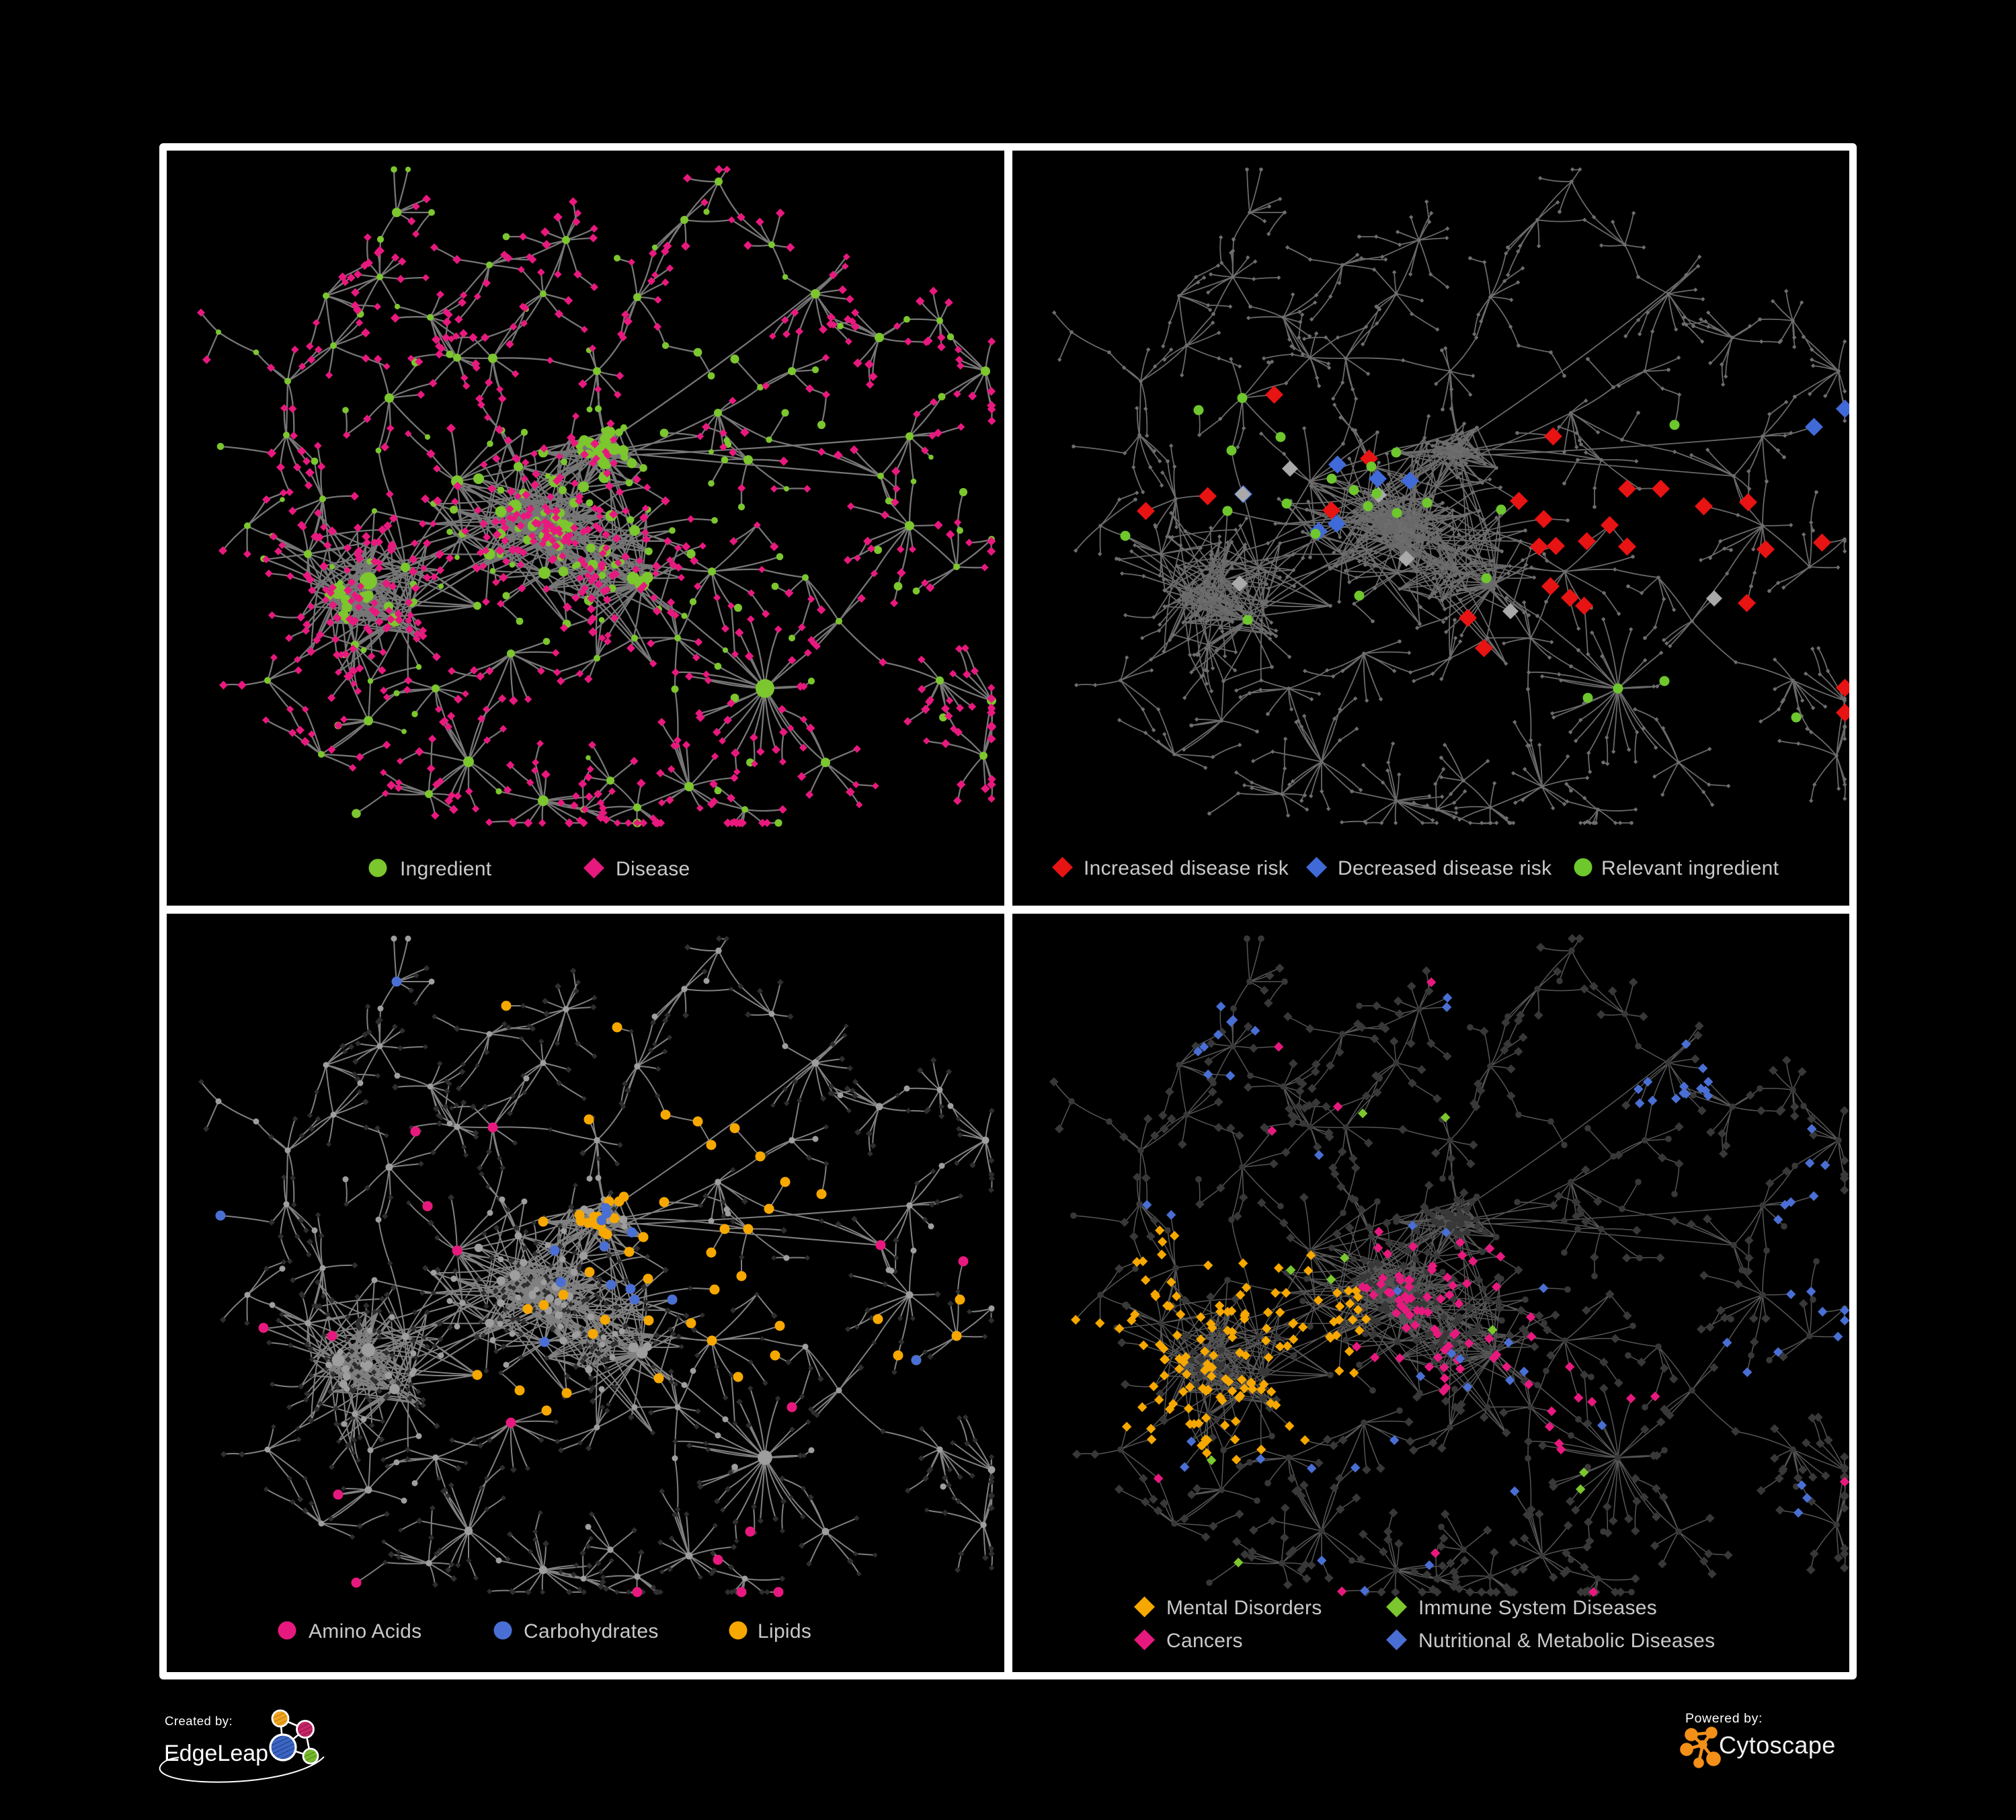  I want to click on svg-text: Cytoscape, so click(1777, 1745).